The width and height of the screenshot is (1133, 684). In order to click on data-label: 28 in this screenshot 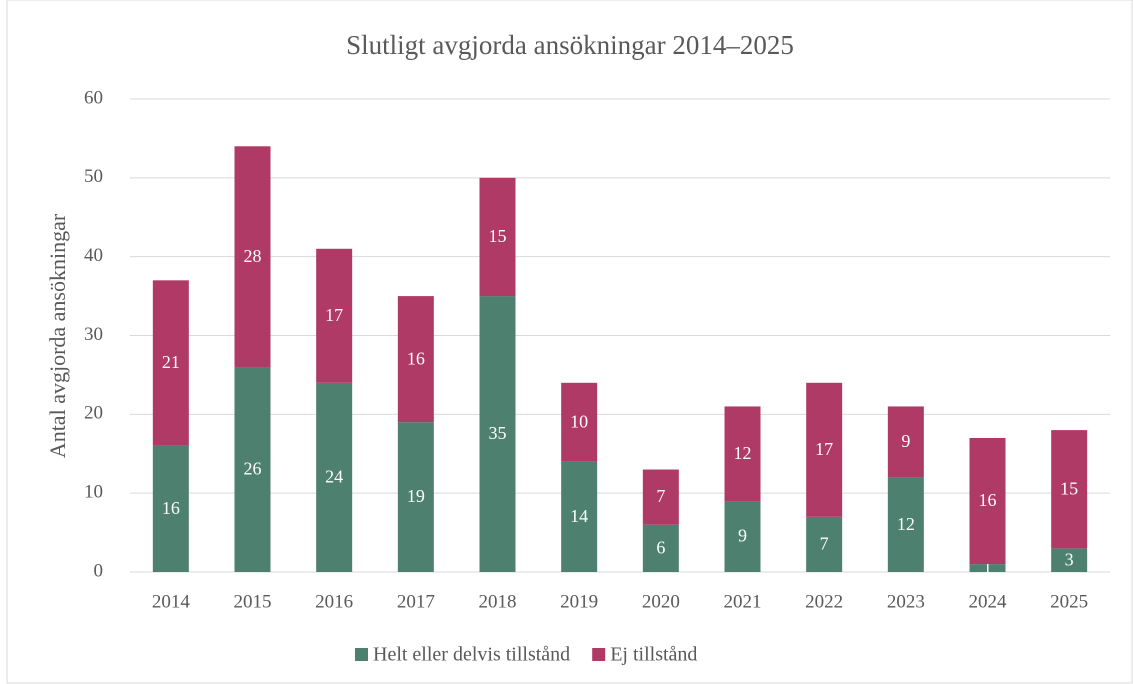, I will do `click(253, 256)`.